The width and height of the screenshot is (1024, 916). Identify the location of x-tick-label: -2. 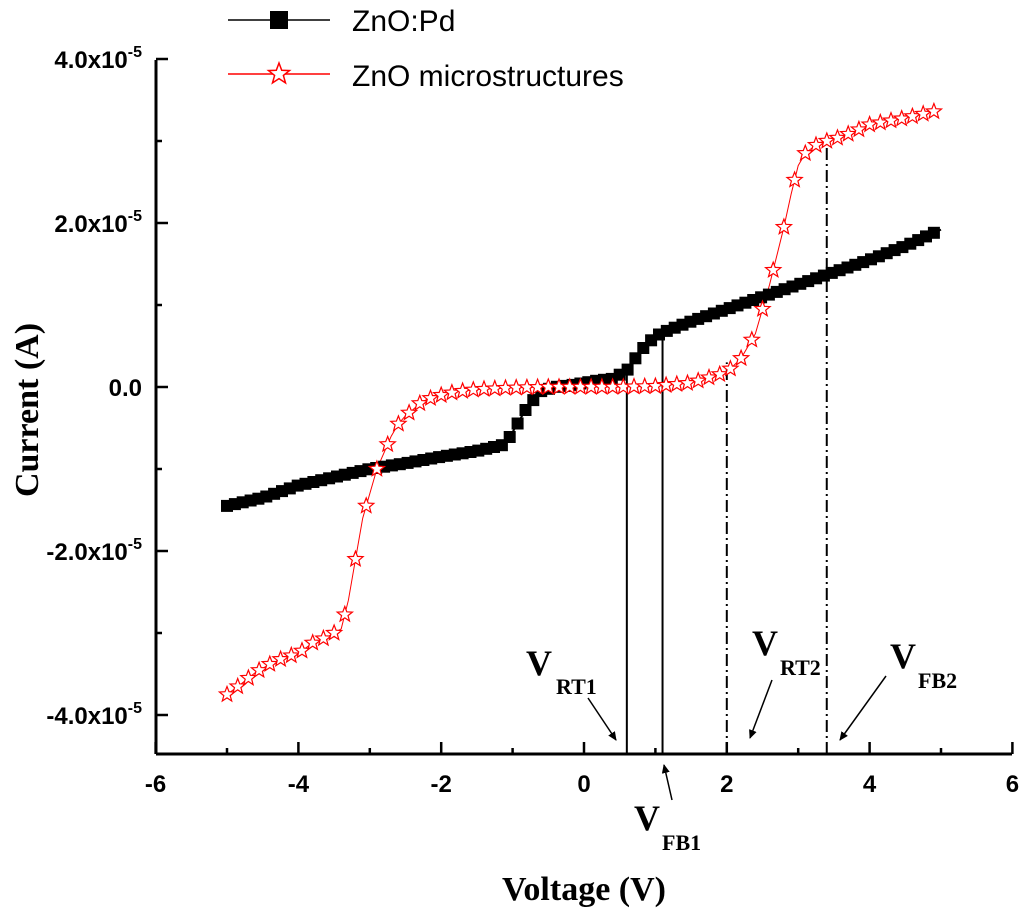
(441, 784).